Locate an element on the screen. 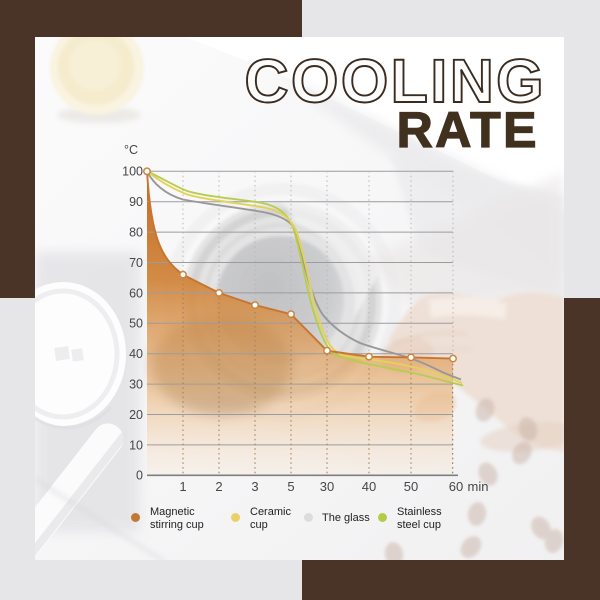  svg-text: 0 is located at coordinates (139, 476).